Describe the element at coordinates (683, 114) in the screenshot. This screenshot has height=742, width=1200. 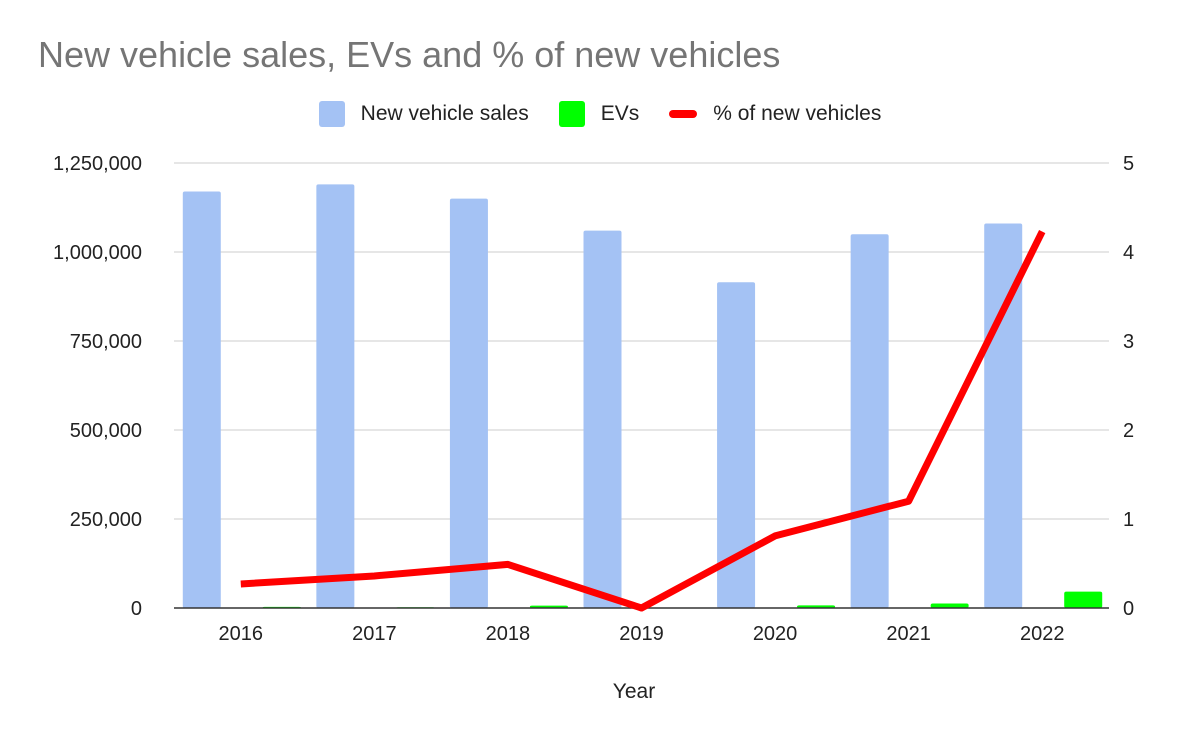
I see `legend-swatch-percent-new-vehicles` at that location.